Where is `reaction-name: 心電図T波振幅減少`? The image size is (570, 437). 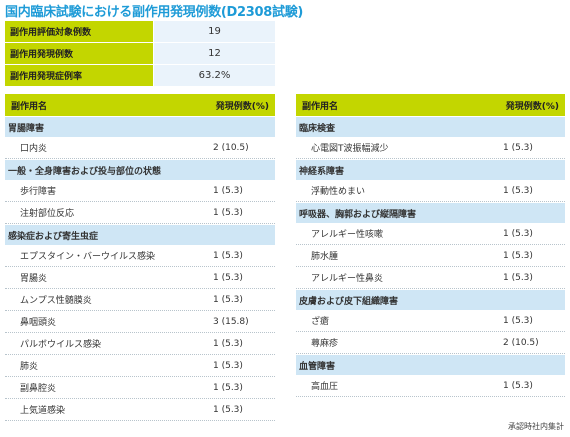 reaction-name: 心電図T波振幅減少 is located at coordinates (350, 149).